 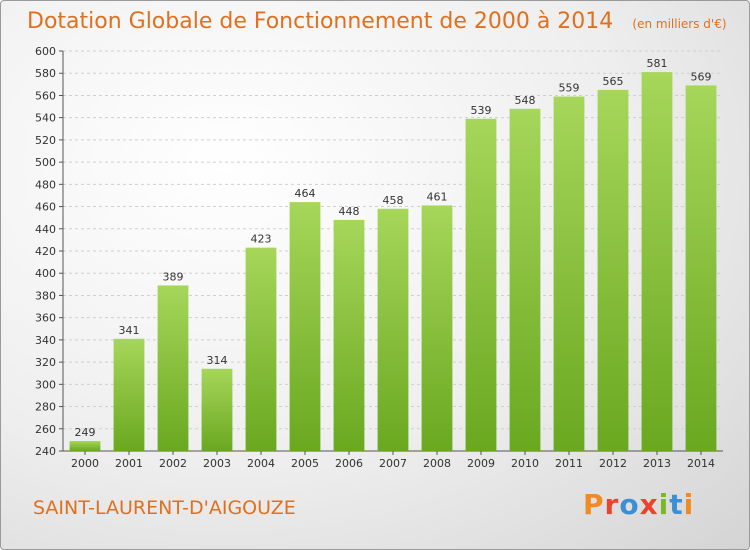 What do you see at coordinates (701, 76) in the screenshot?
I see `bar-value-label: 569` at bounding box center [701, 76].